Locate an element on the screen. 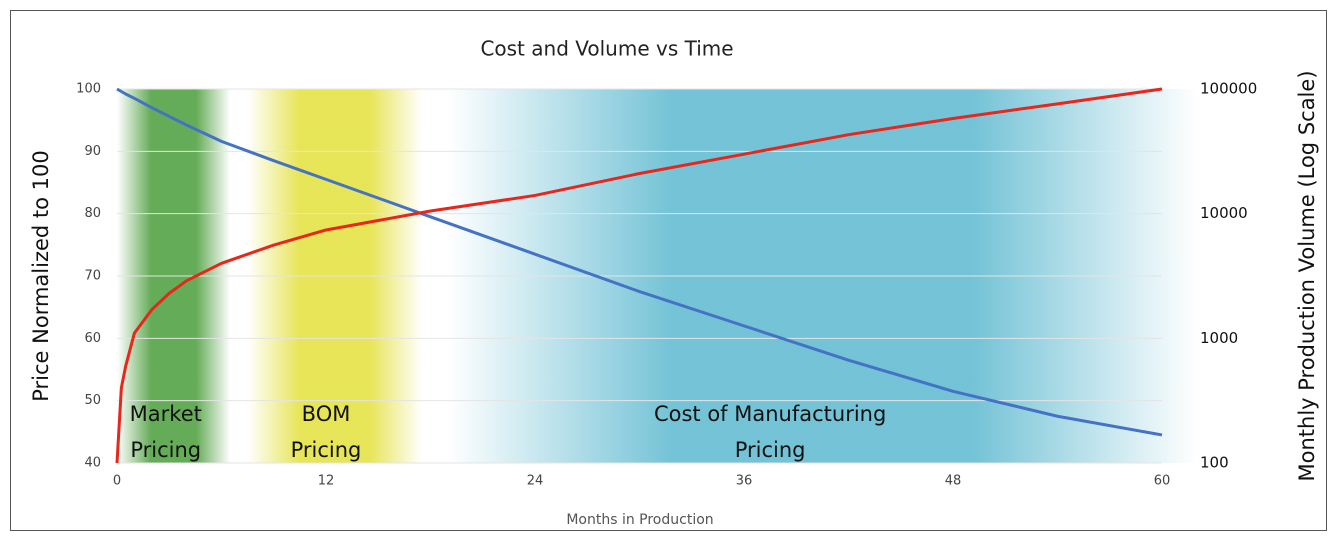 This screenshot has height=543, width=1337. x-tick-label: 12 is located at coordinates (326, 481).